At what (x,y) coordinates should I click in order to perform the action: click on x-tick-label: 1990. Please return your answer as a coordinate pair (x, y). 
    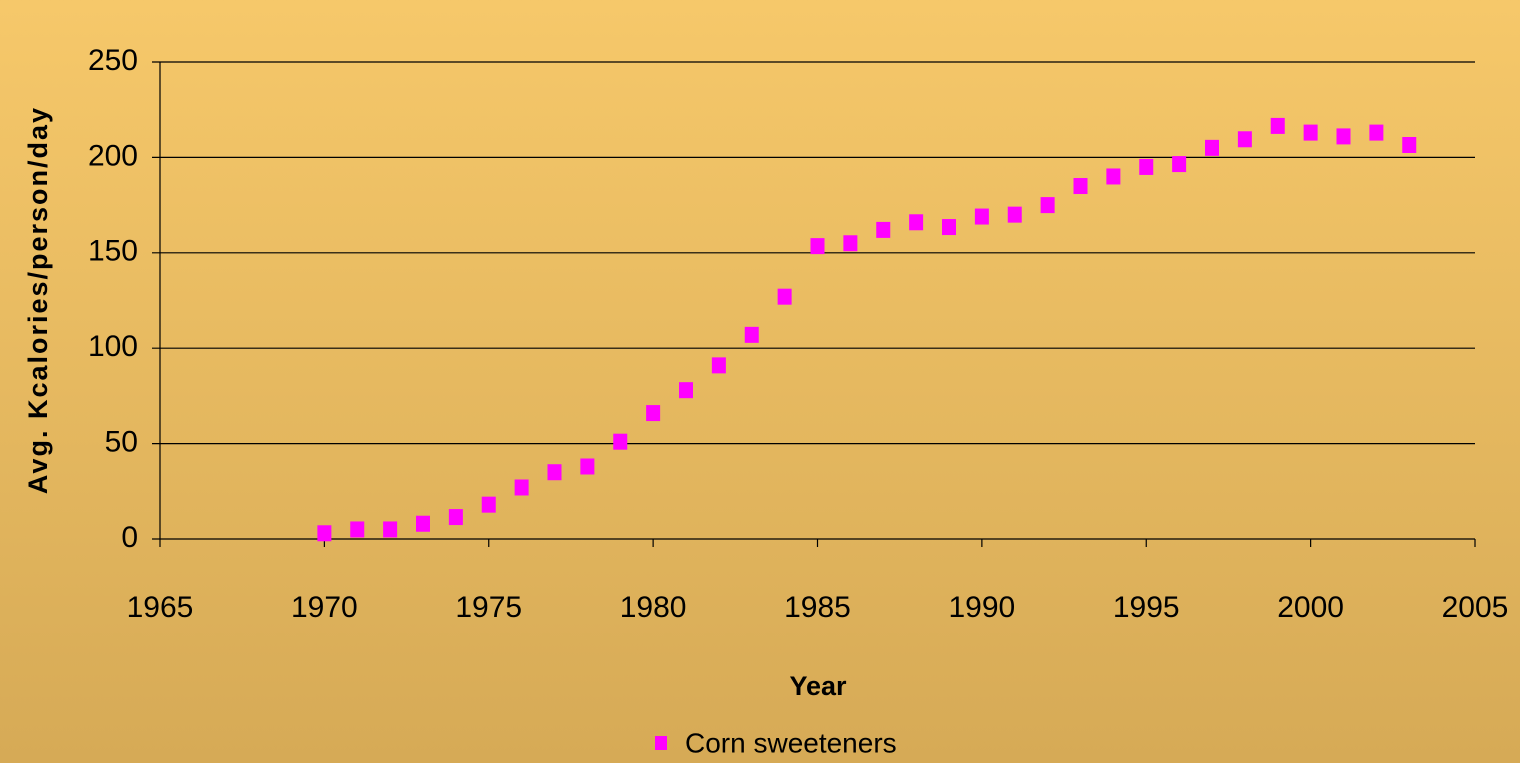
    Looking at the image, I should click on (982, 607).